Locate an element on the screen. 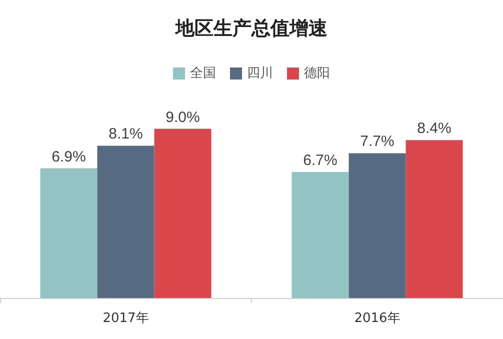 This screenshot has width=503, height=339. data-label: 8.1% is located at coordinates (125, 134).